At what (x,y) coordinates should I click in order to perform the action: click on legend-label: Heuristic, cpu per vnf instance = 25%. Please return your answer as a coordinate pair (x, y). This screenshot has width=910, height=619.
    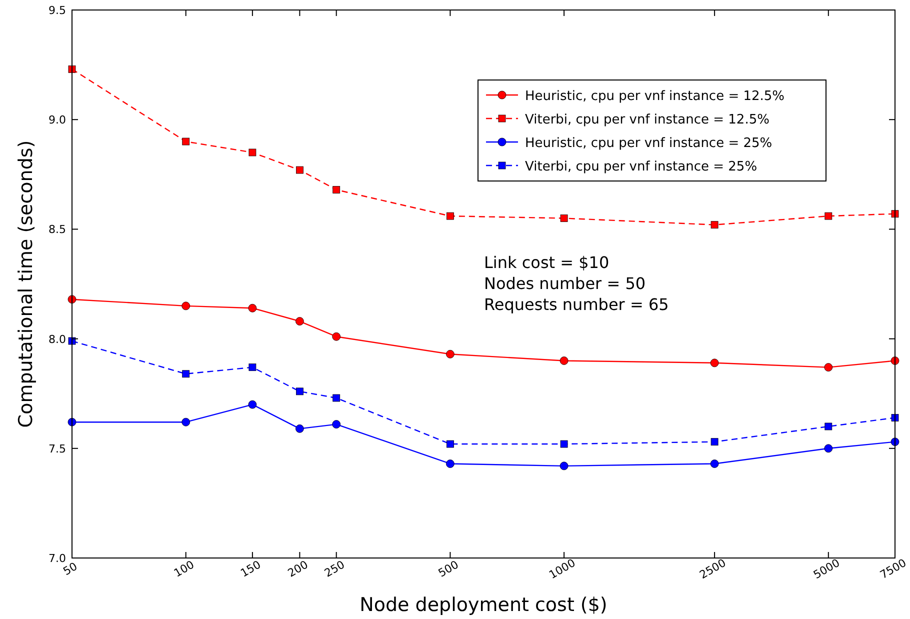
    Looking at the image, I should click on (648, 143).